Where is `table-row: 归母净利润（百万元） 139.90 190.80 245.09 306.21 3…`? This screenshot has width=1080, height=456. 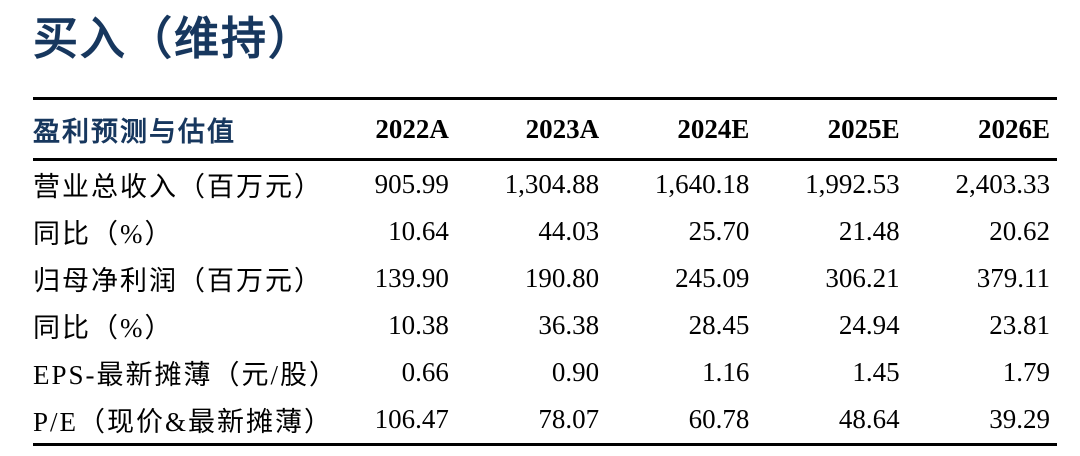 table-row: 归母净利润（百万元） 139.90 190.80 245.09 306.21 3… is located at coordinates (545, 278).